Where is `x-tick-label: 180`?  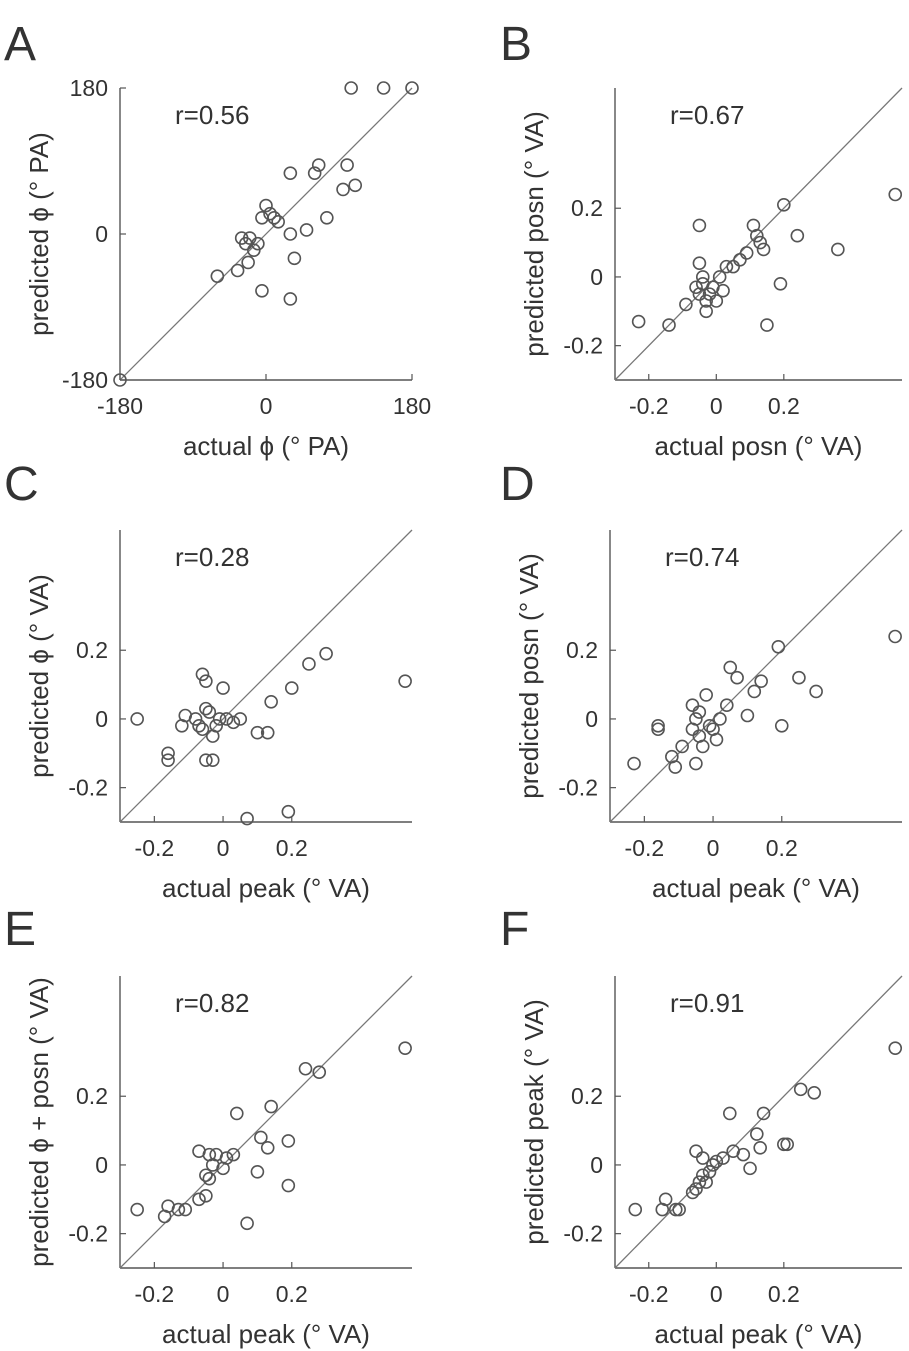
x-tick-label: 180 is located at coordinates (412, 406).